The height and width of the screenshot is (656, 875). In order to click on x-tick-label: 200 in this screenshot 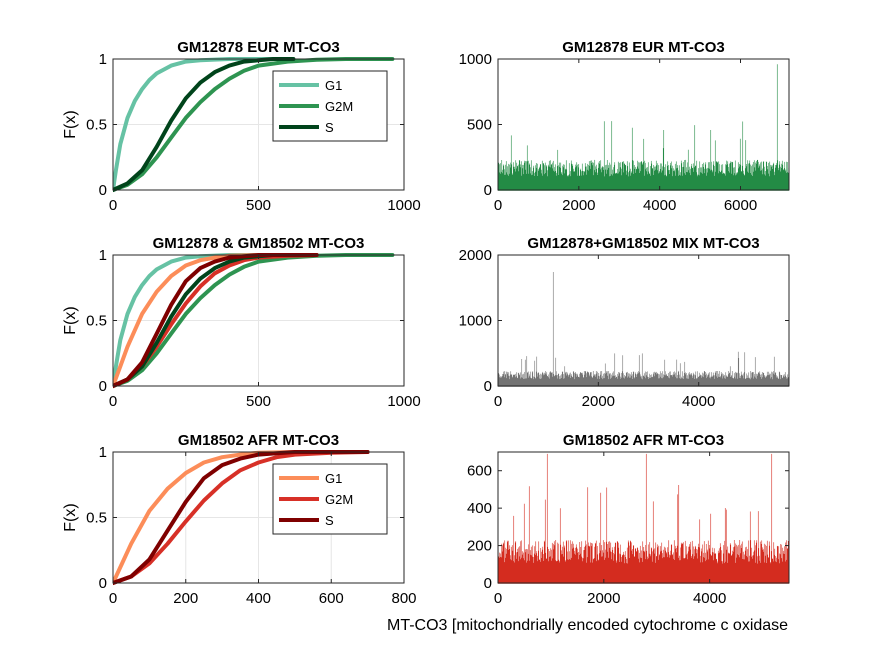, I will do `click(185, 598)`.